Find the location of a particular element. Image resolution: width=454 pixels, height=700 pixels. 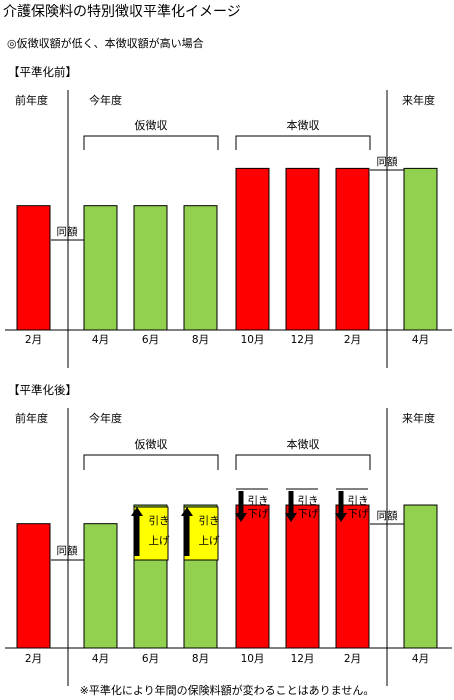

same-label-left: 同額 is located at coordinates (67, 231).